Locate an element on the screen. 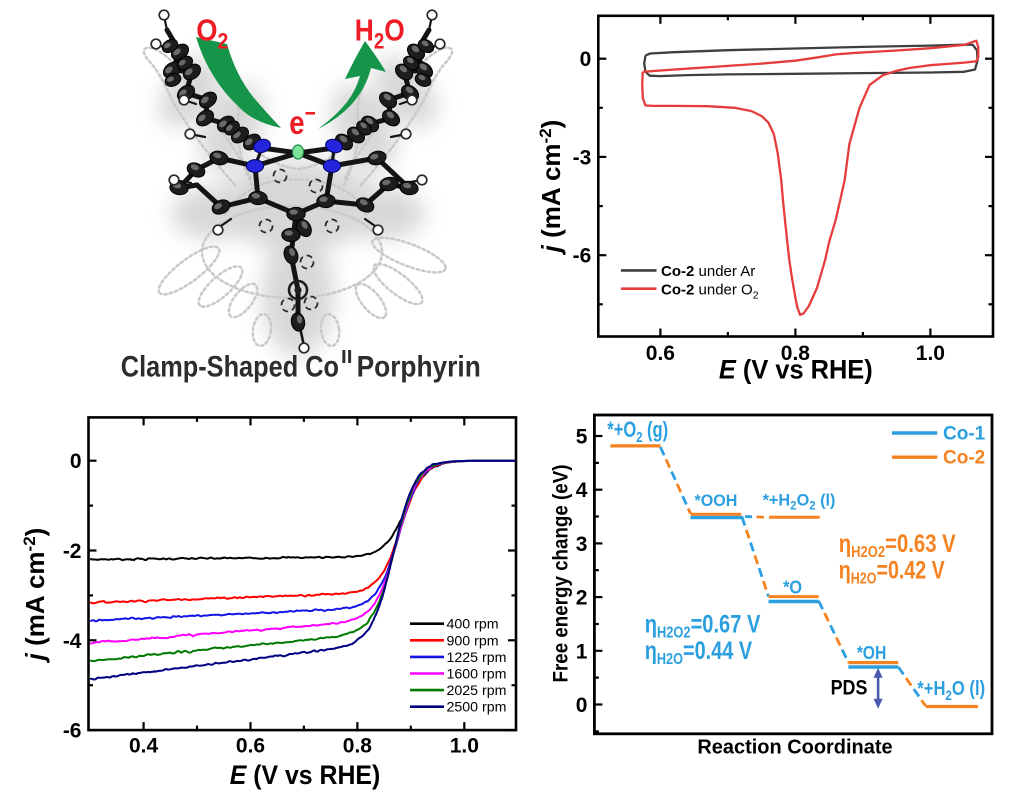  svg-text: Porphyrin is located at coordinates (419, 366).